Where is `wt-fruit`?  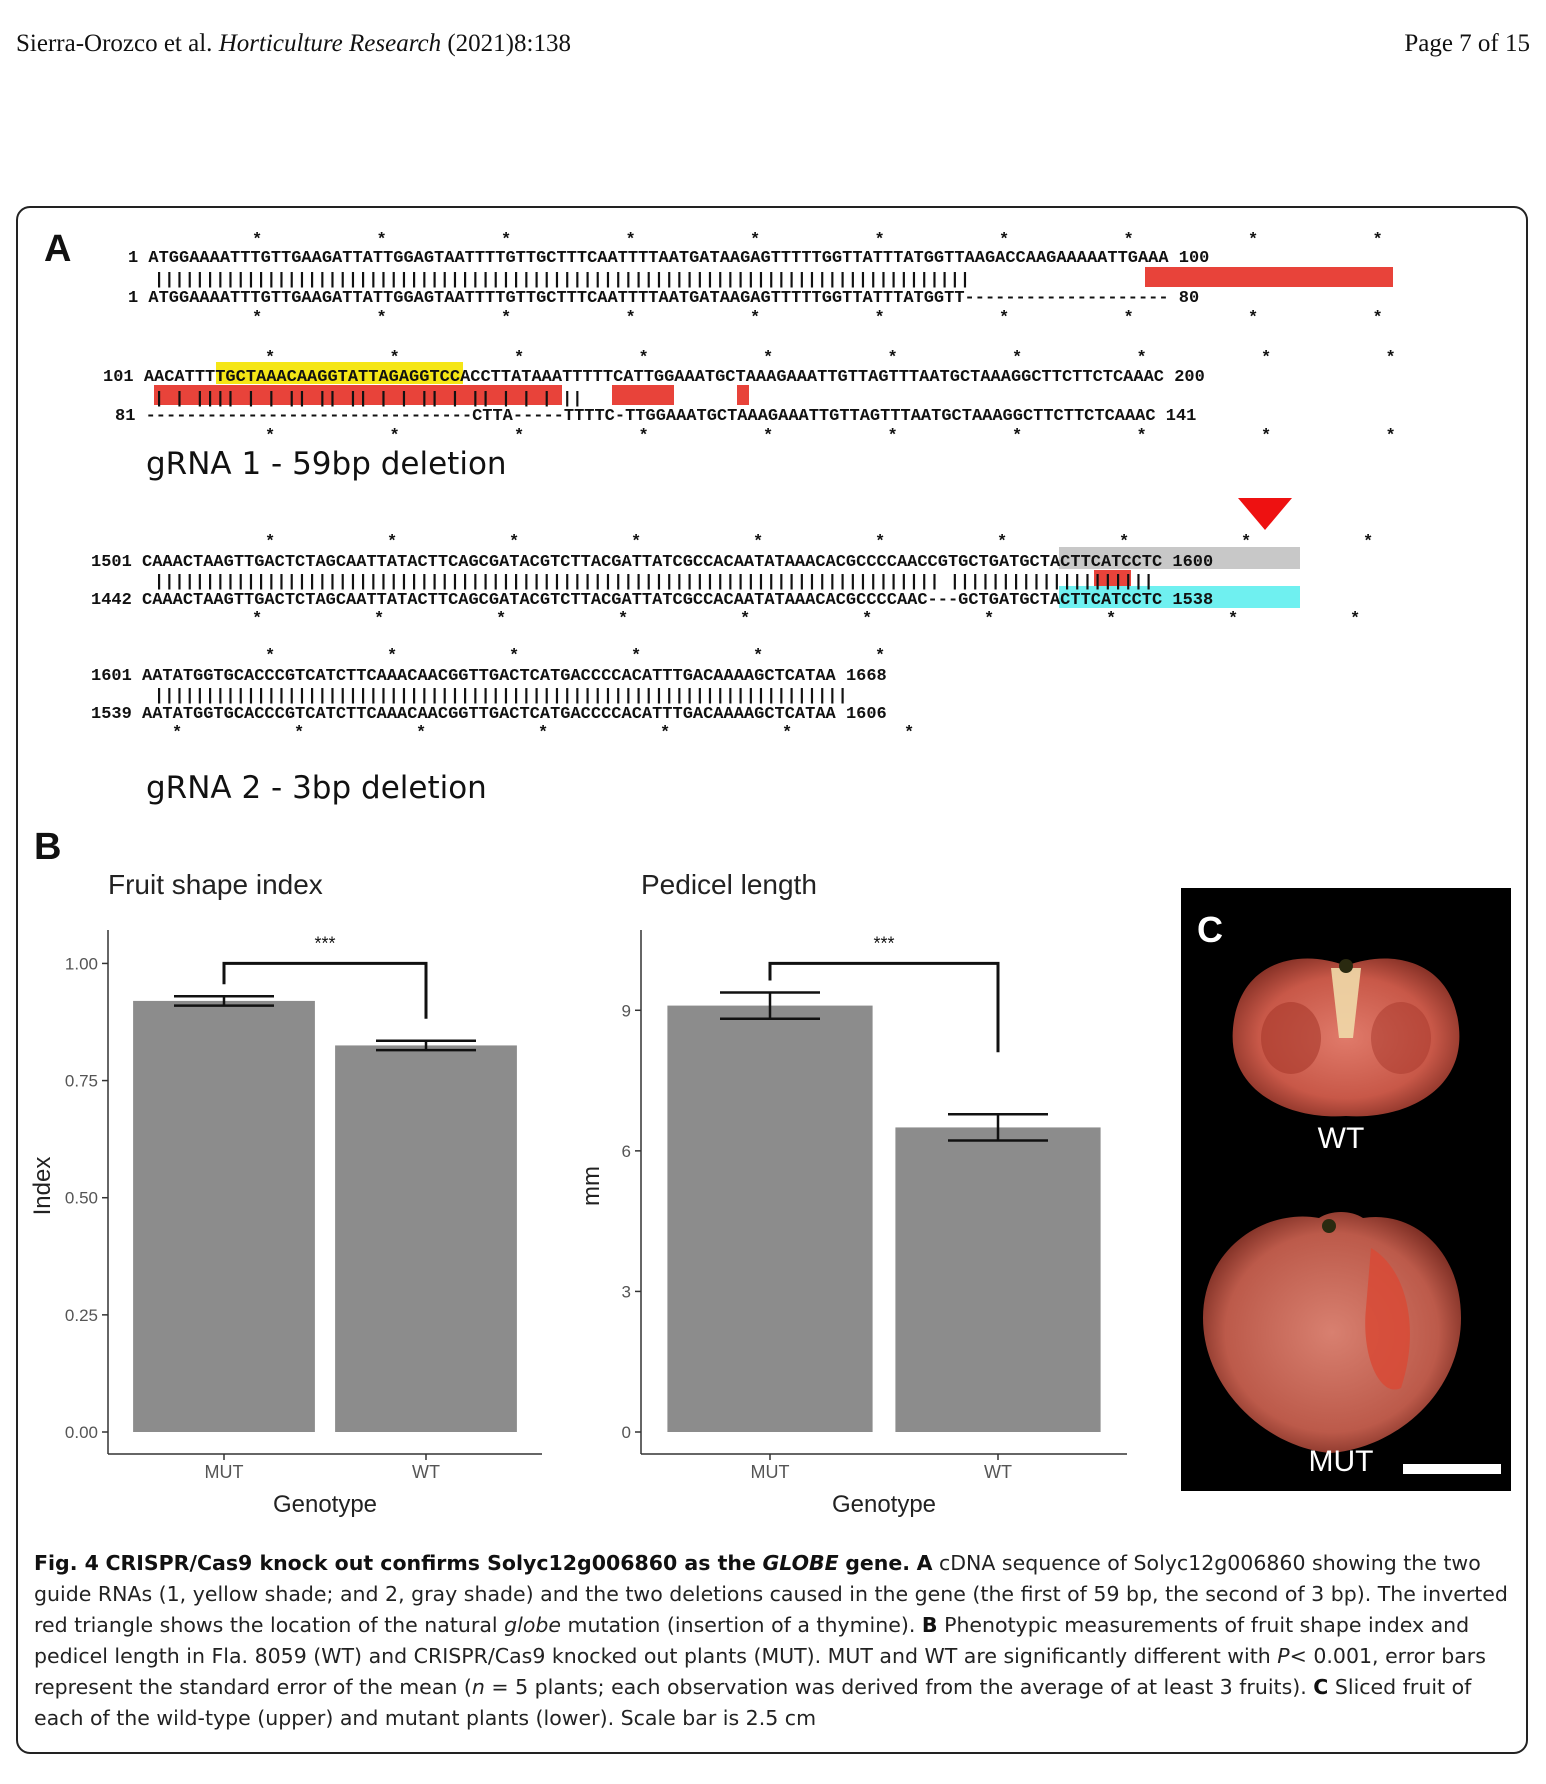 wt-fruit is located at coordinates (1346, 1037).